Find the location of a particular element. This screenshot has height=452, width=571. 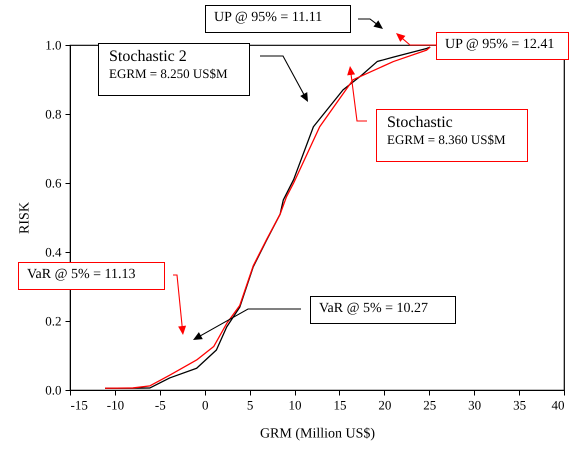

y-tick-label: 0.8 is located at coordinates (53, 114).